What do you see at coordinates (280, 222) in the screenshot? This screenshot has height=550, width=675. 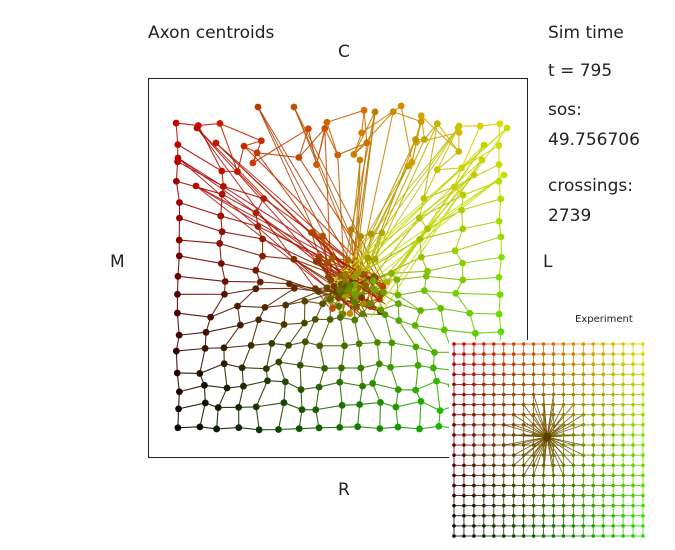 I see `spike-edge` at bounding box center [280, 222].